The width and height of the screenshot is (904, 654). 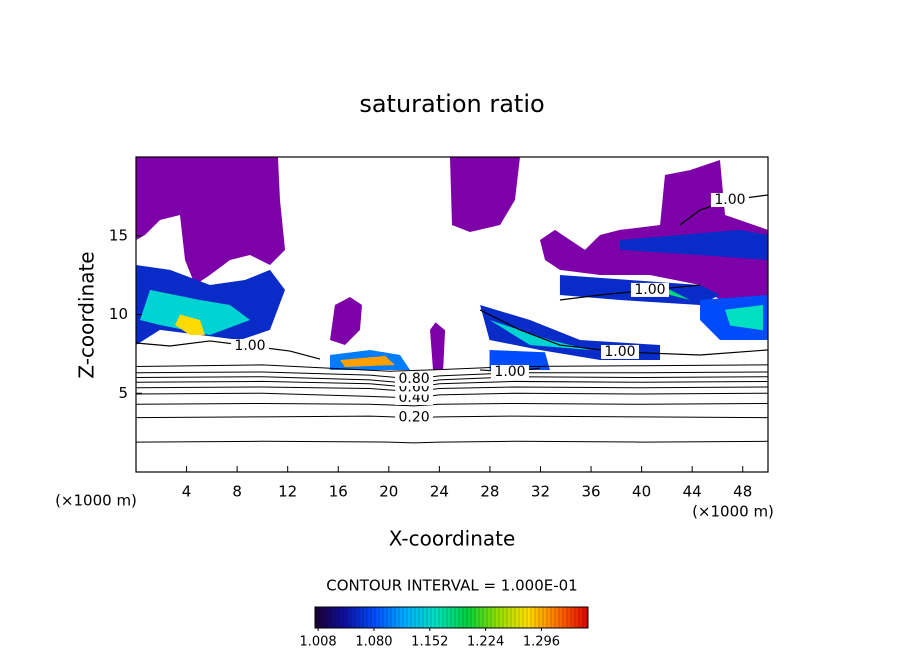 What do you see at coordinates (429, 642) in the screenshot?
I see `colorbar-tick-label: 1.152` at bounding box center [429, 642].